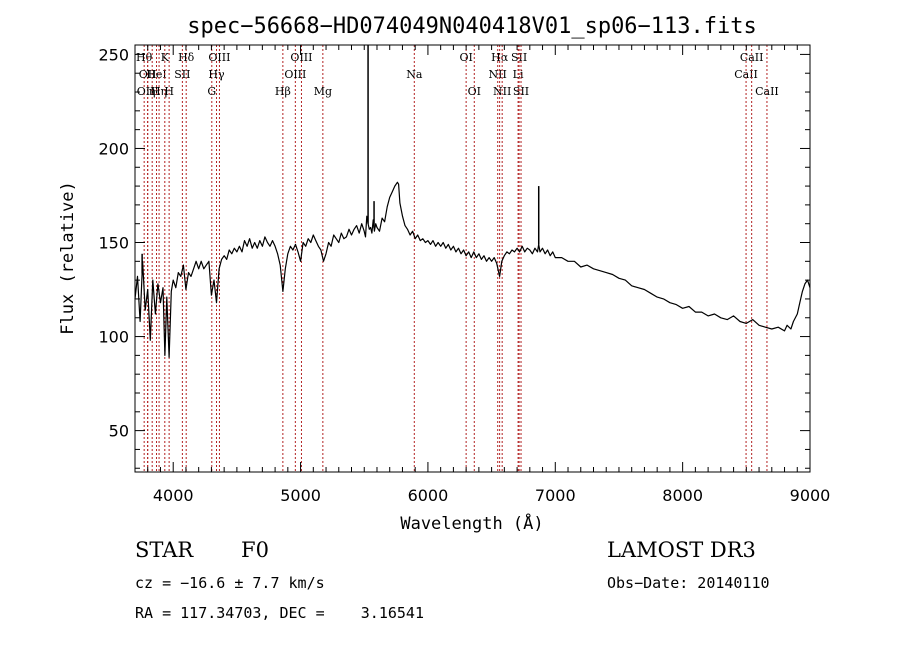  Describe the element at coordinates (498, 74) in the screenshot. I see `line-marker-label-20: NII` at that location.